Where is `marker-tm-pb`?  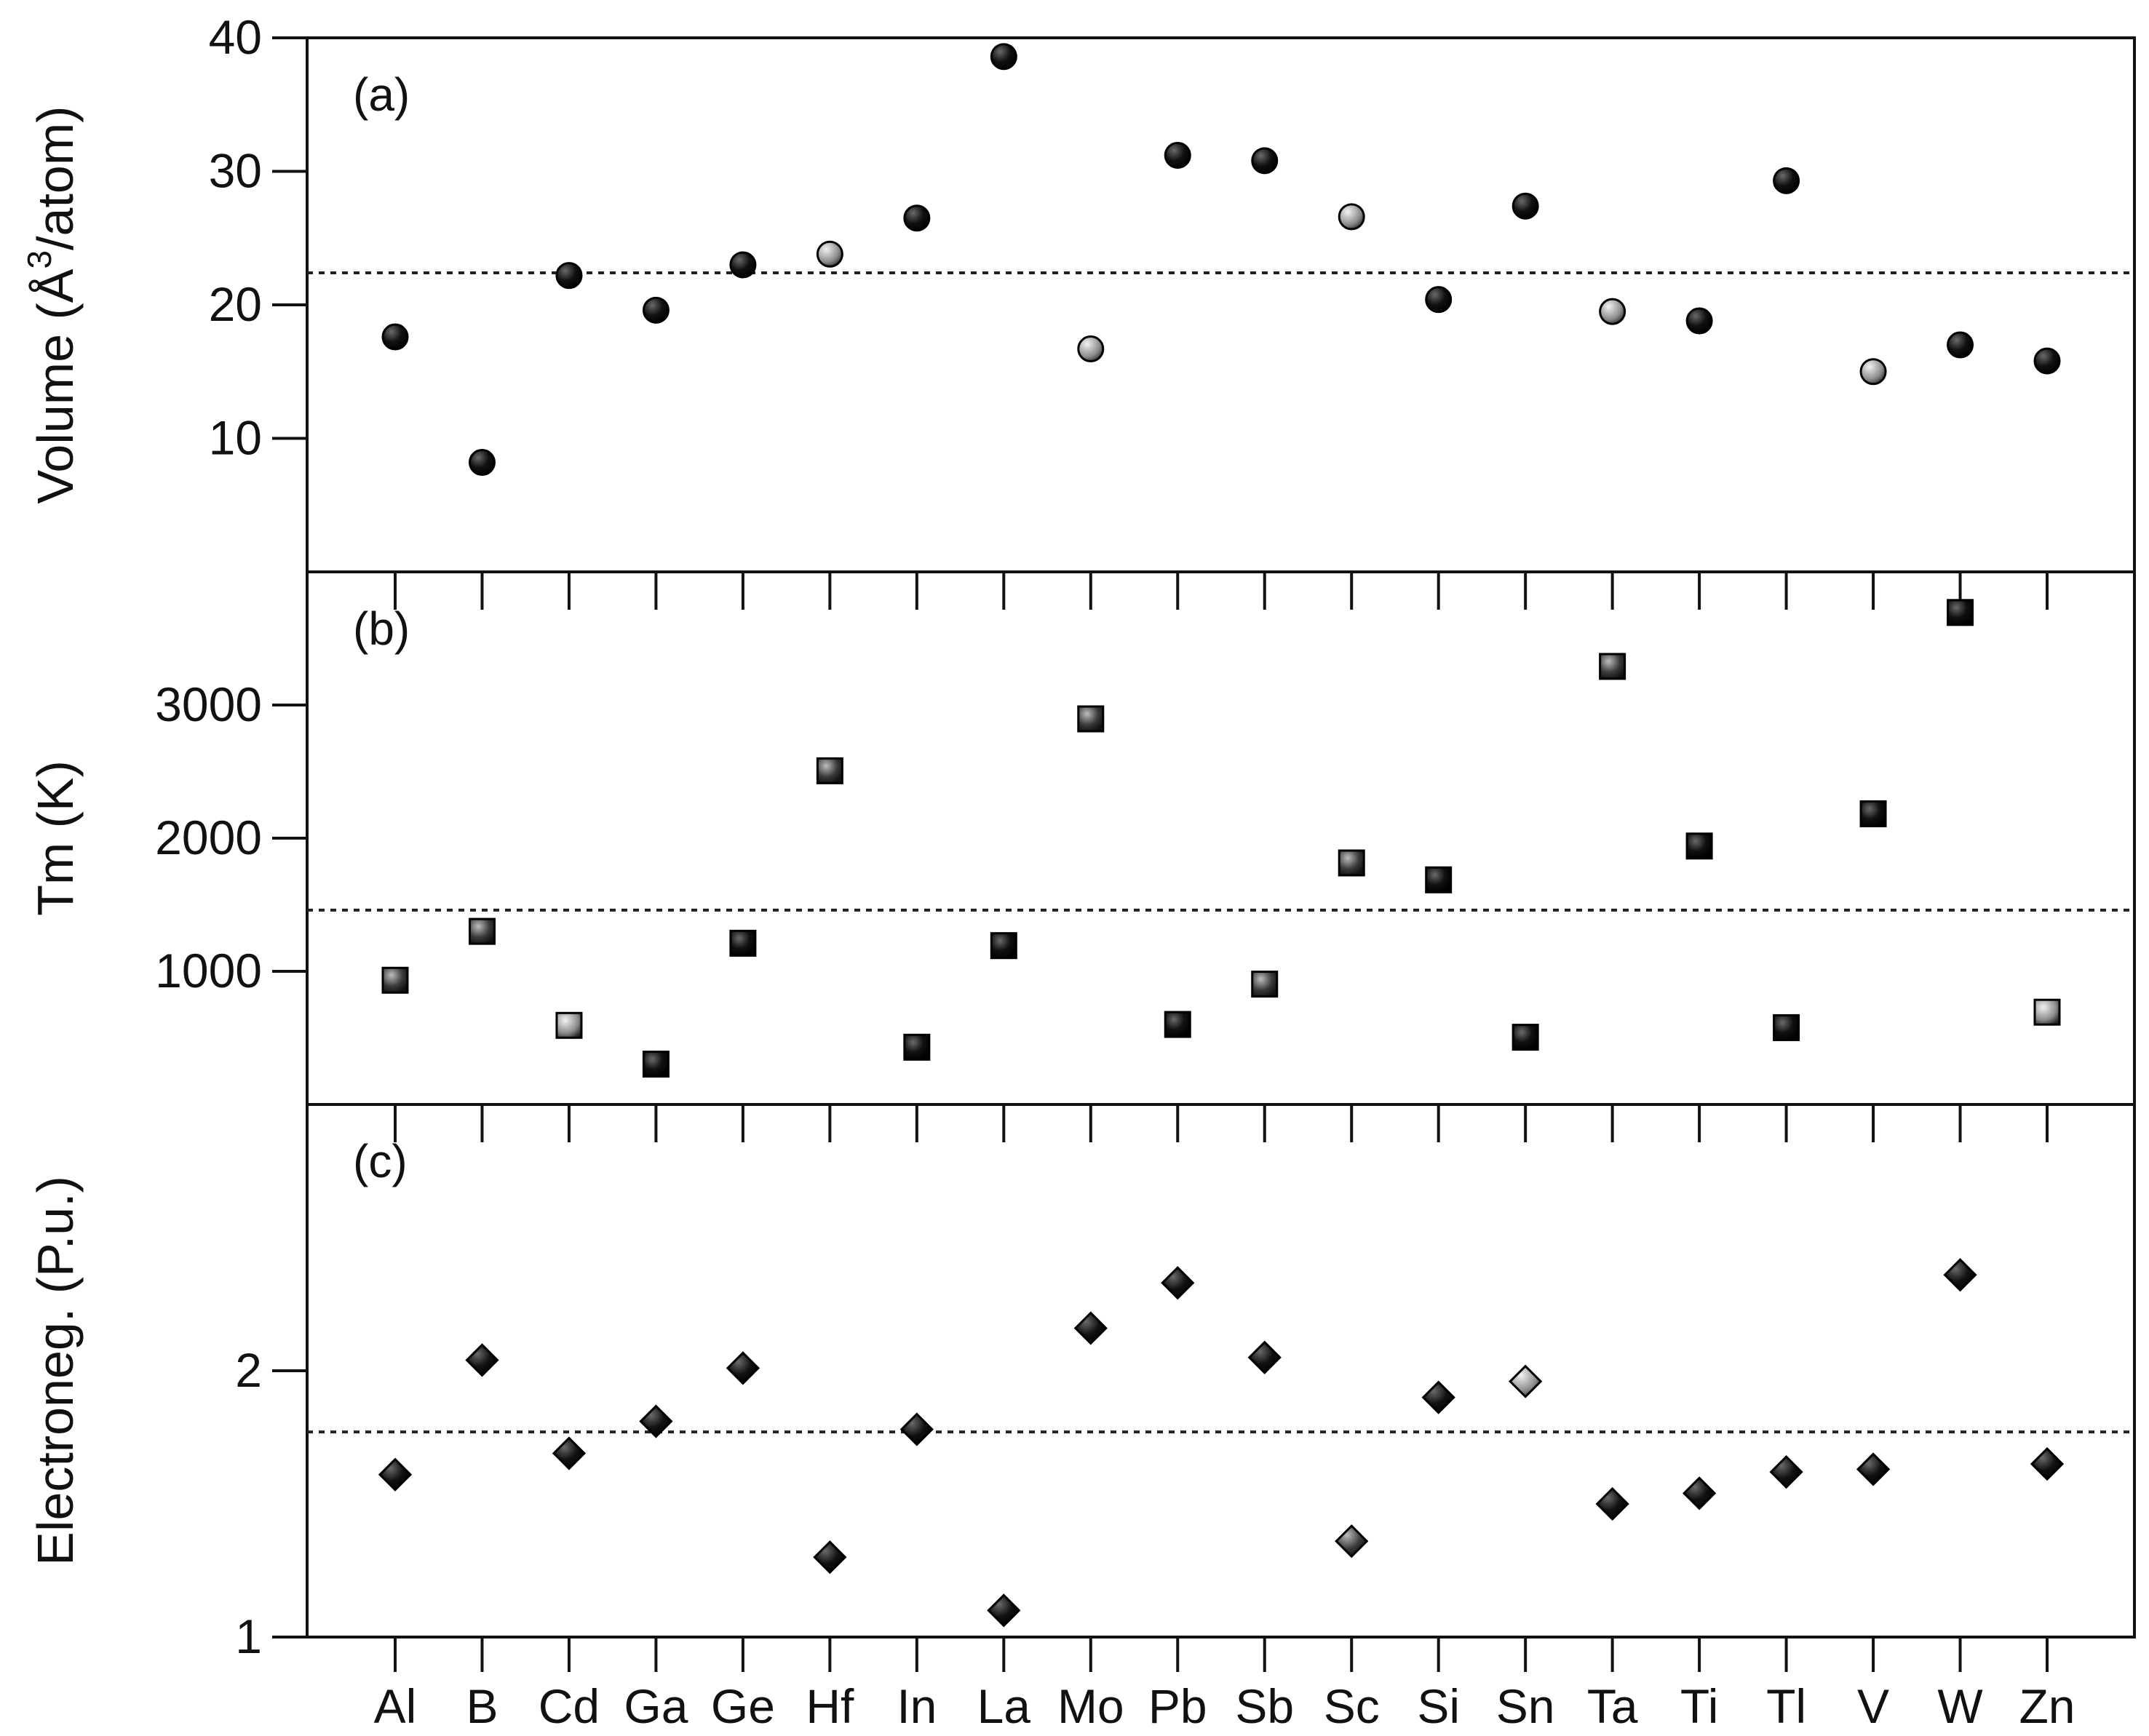
marker-tm-pb is located at coordinates (1177, 1024).